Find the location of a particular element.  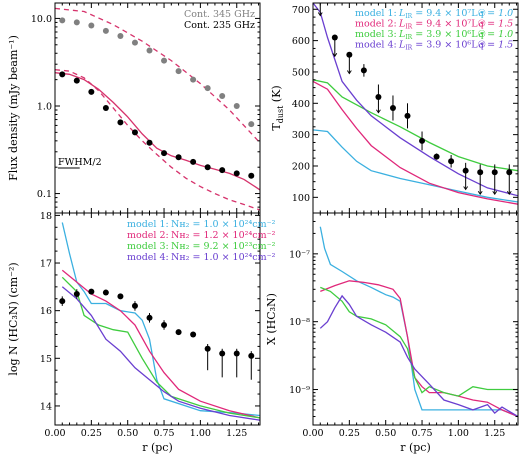

y-tick-label: 300 is located at coordinates (301, 135).